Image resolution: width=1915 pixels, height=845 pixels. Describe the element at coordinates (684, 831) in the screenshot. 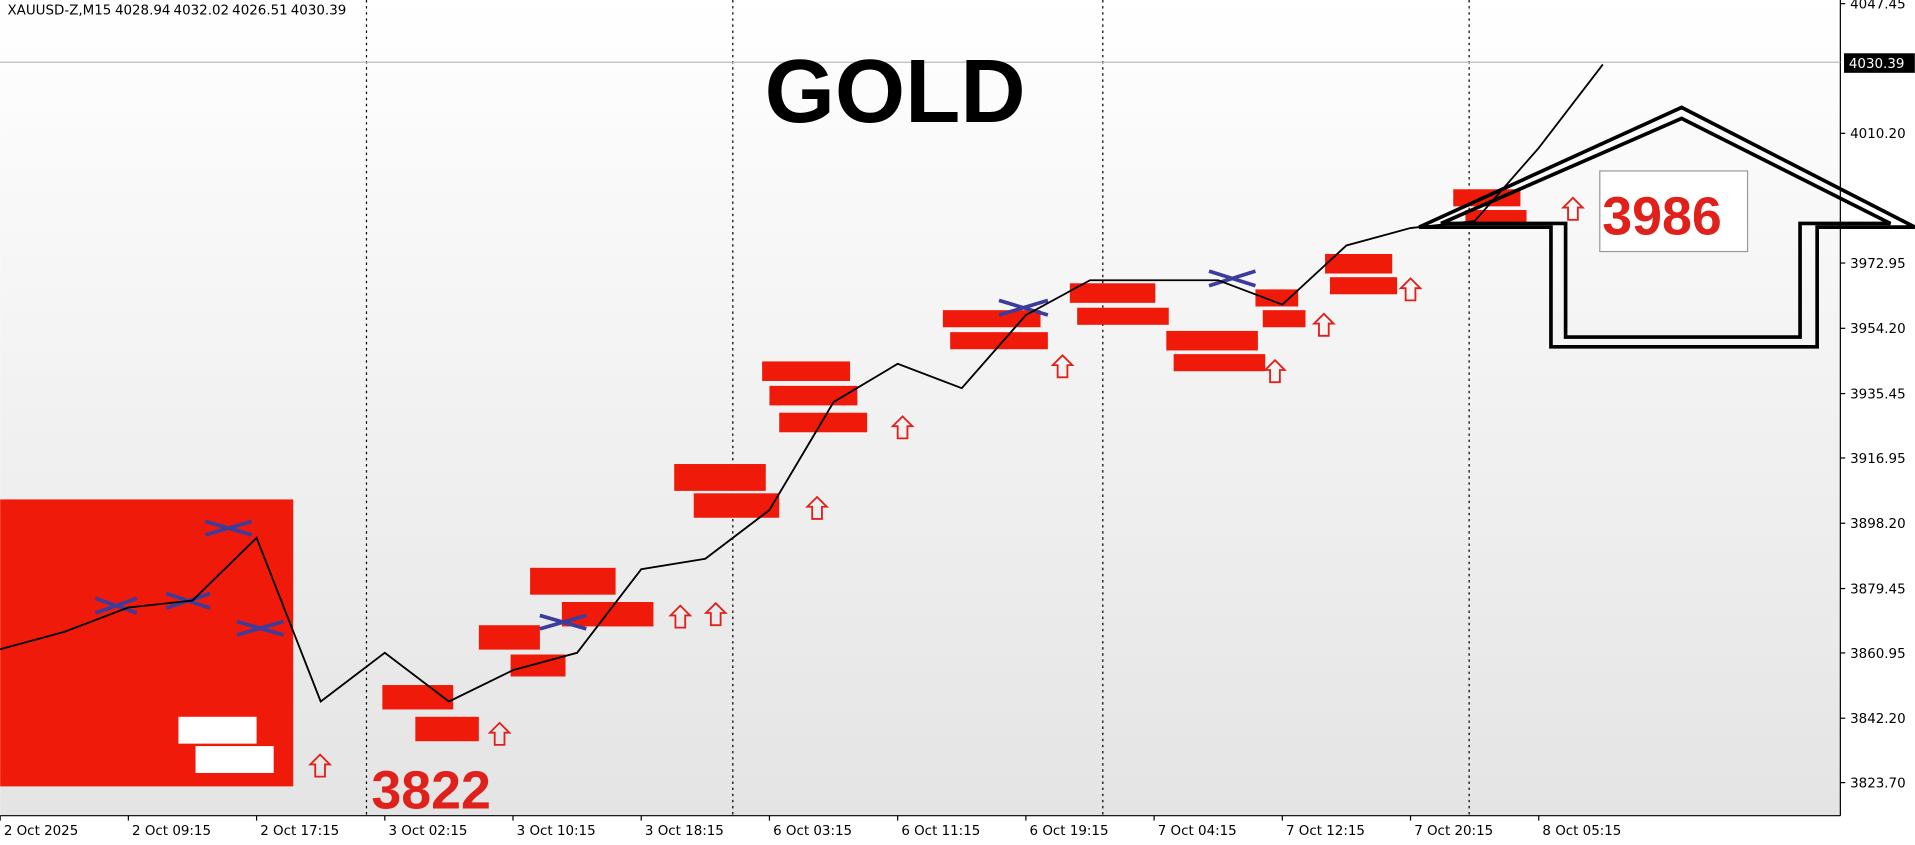

I see `x-tick-label: 3 Oct 18:15` at that location.